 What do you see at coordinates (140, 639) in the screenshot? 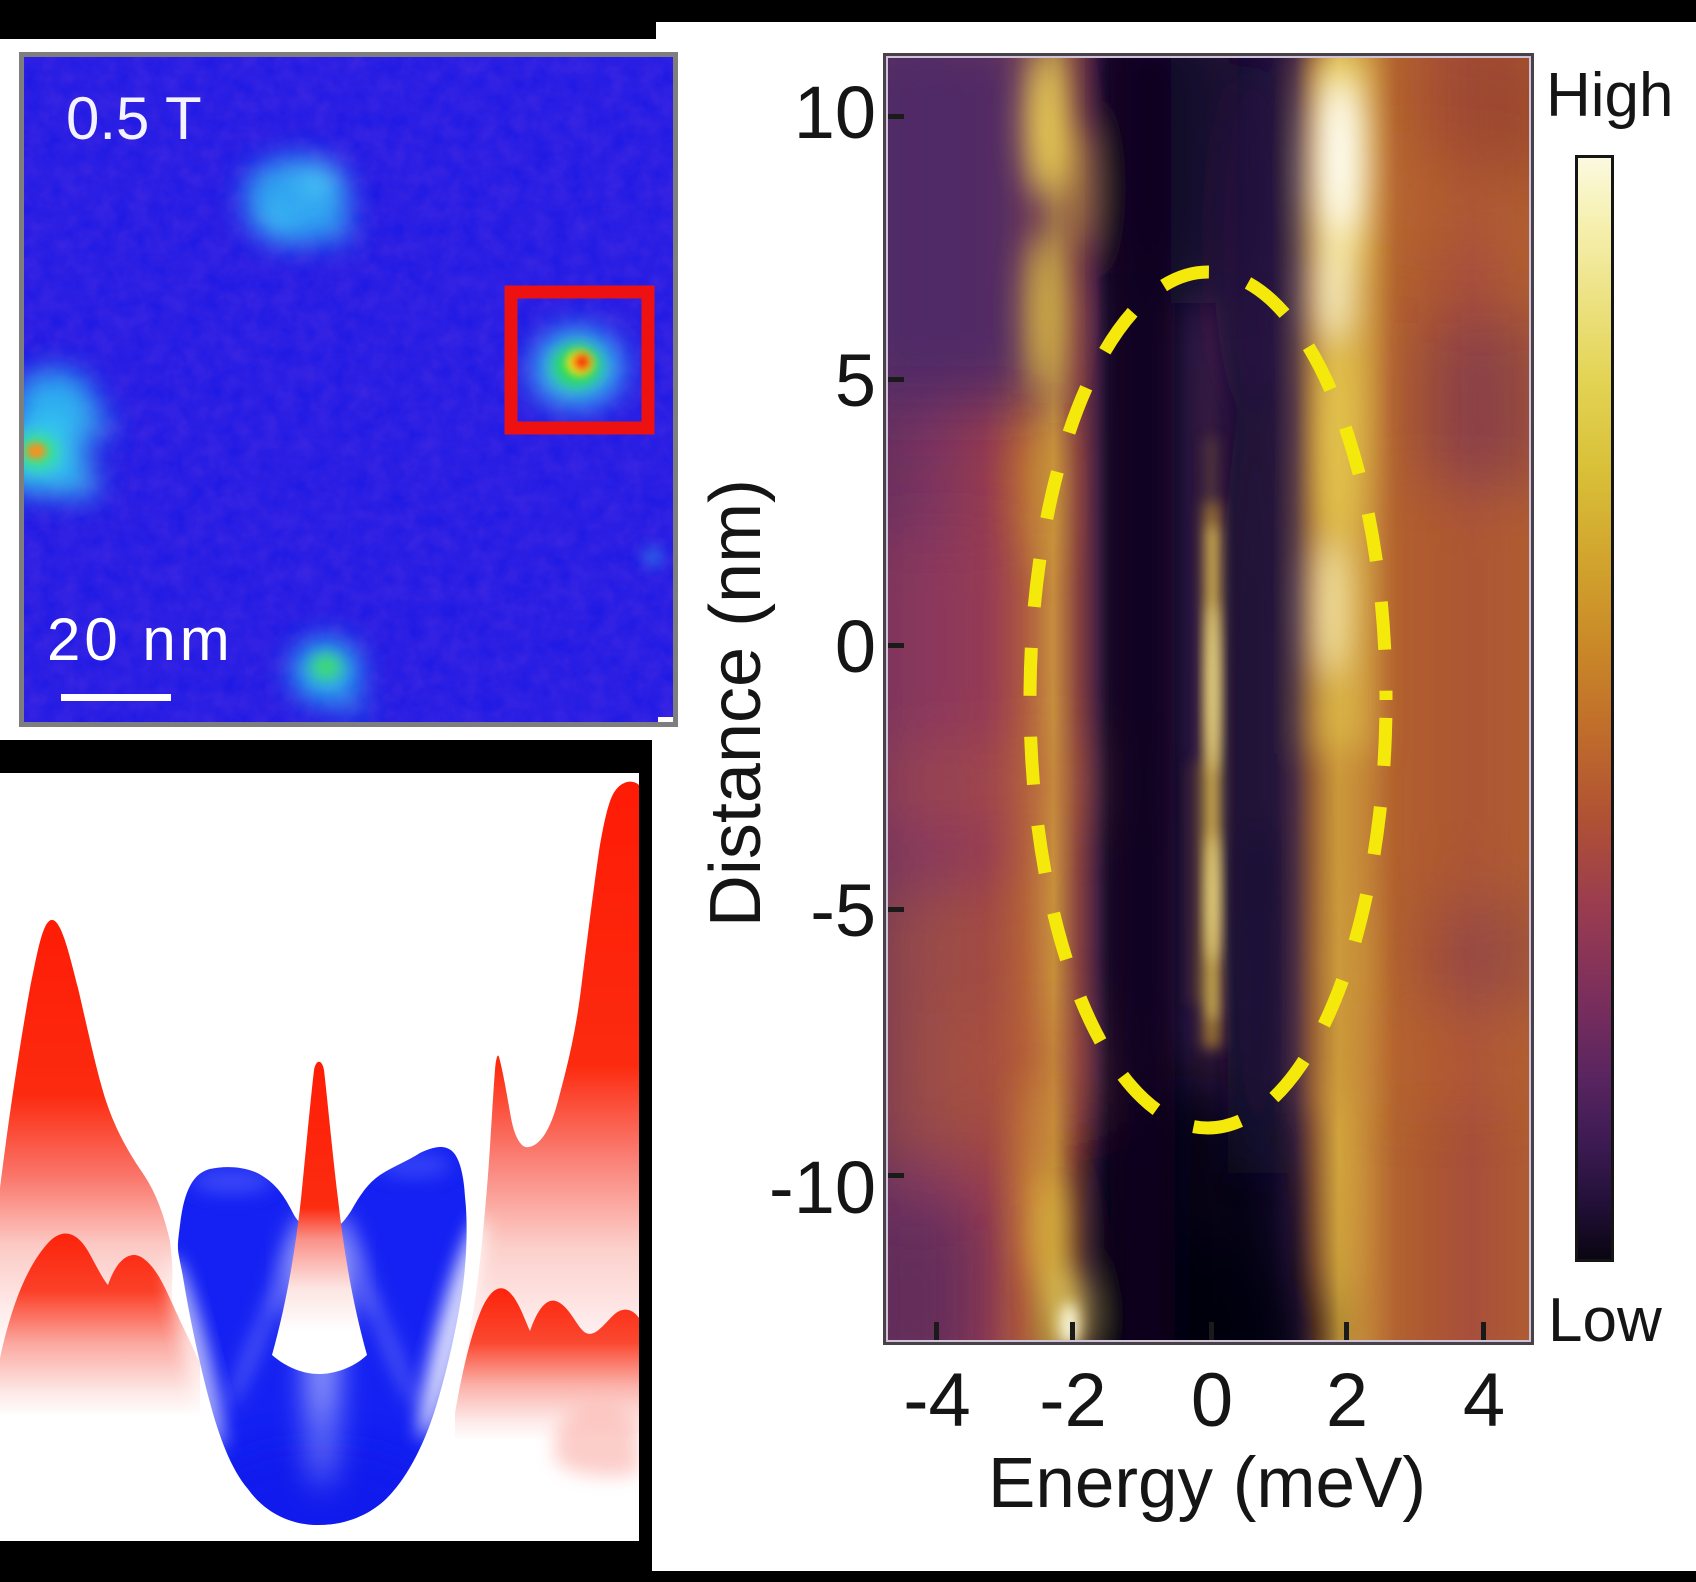
I see `svg-text: 20 nm` at bounding box center [140, 639].